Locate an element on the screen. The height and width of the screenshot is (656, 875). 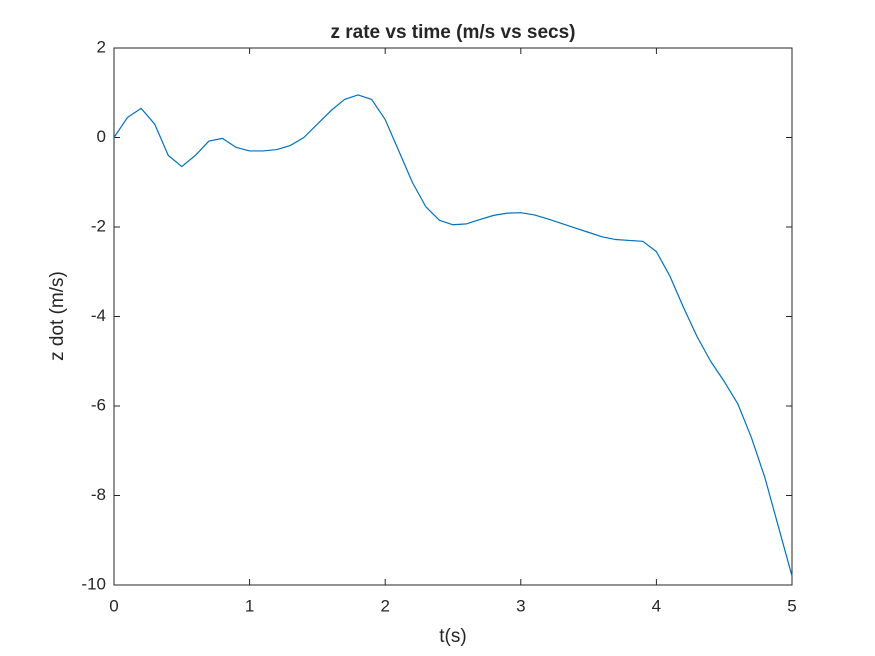
y-axis-label: z dot (m/s) is located at coordinates (57, 316).